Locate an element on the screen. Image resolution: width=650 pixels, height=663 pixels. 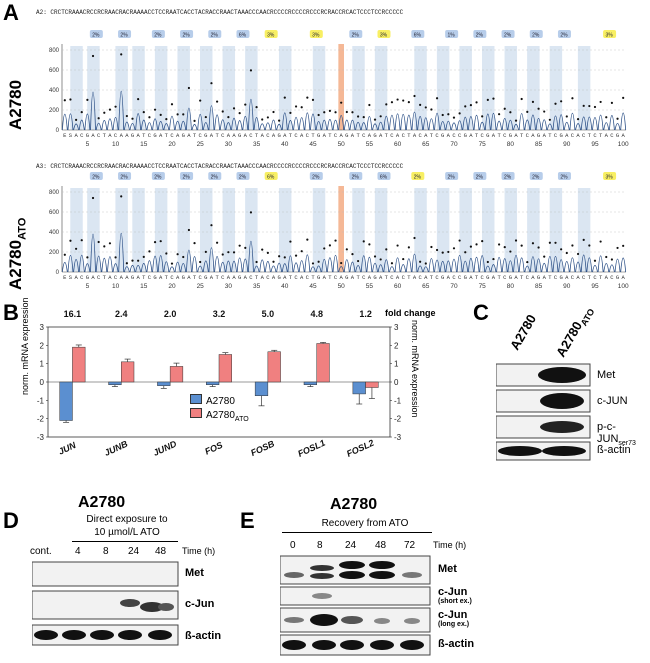
badge-text: 1% is located at coordinates (452, 36).